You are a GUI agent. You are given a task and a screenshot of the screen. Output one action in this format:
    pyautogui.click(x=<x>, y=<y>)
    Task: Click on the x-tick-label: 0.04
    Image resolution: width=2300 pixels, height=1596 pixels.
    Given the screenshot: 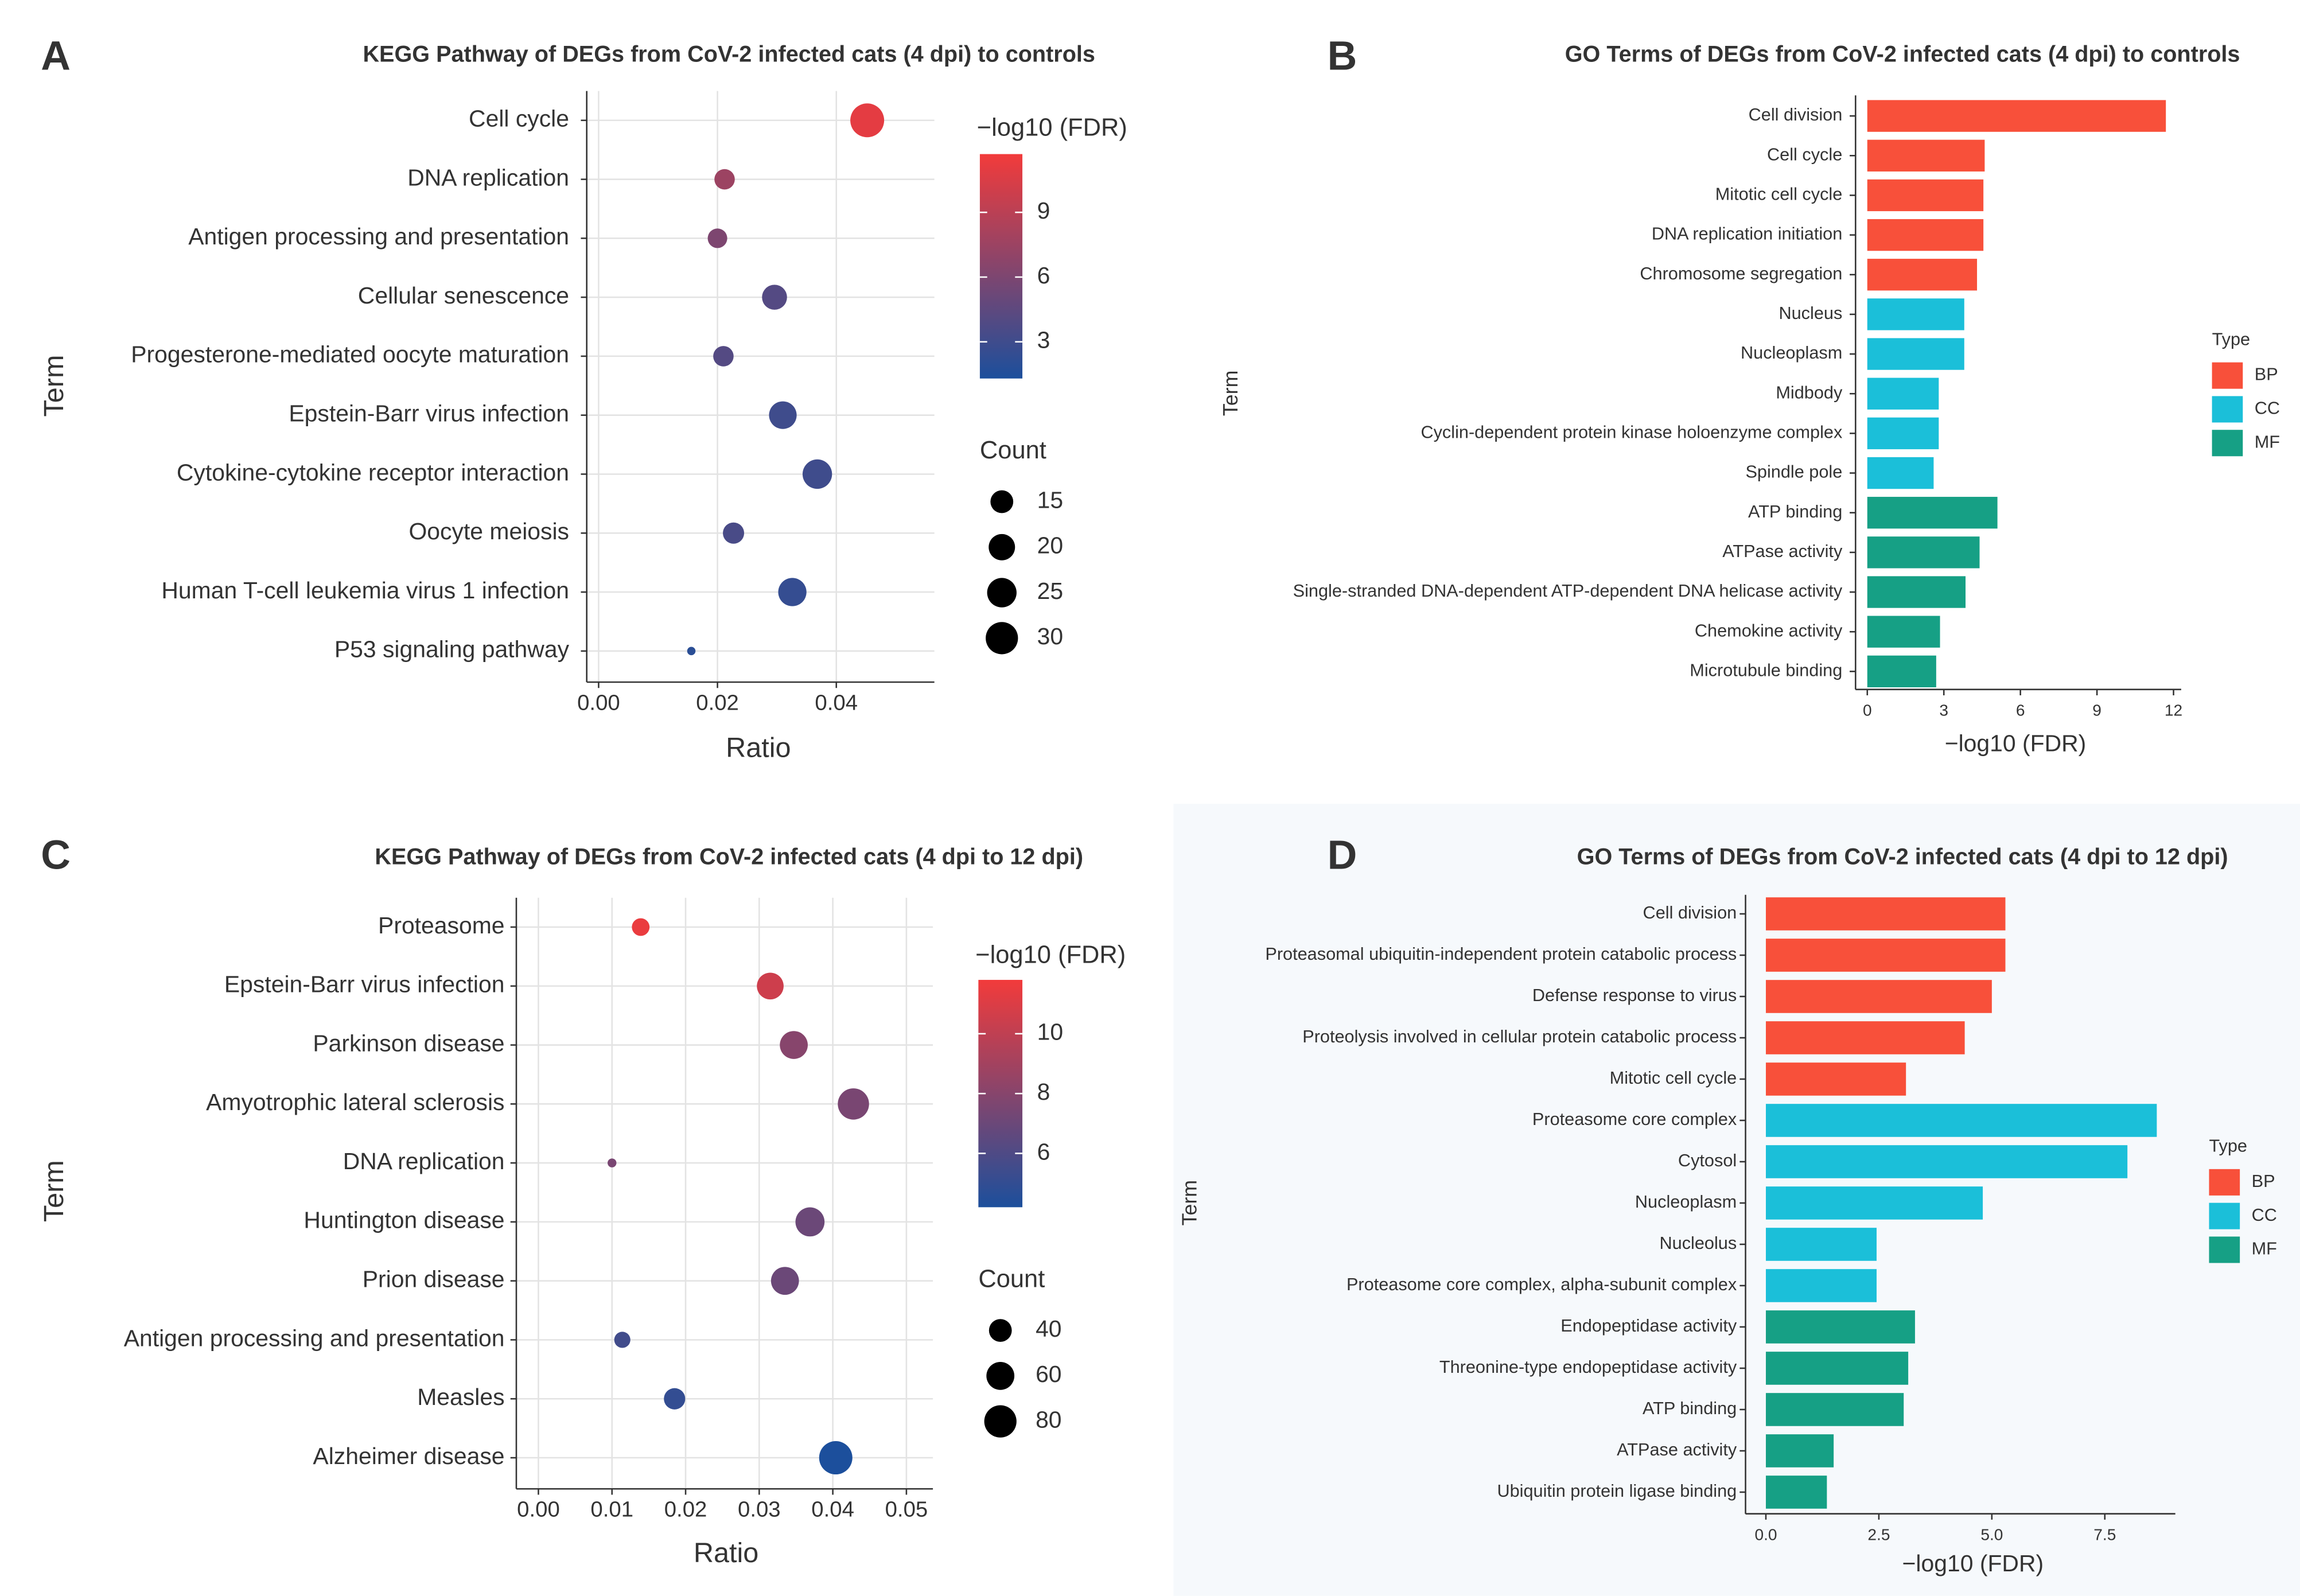 What is the action you would take?
    pyautogui.click(x=832, y=1509)
    